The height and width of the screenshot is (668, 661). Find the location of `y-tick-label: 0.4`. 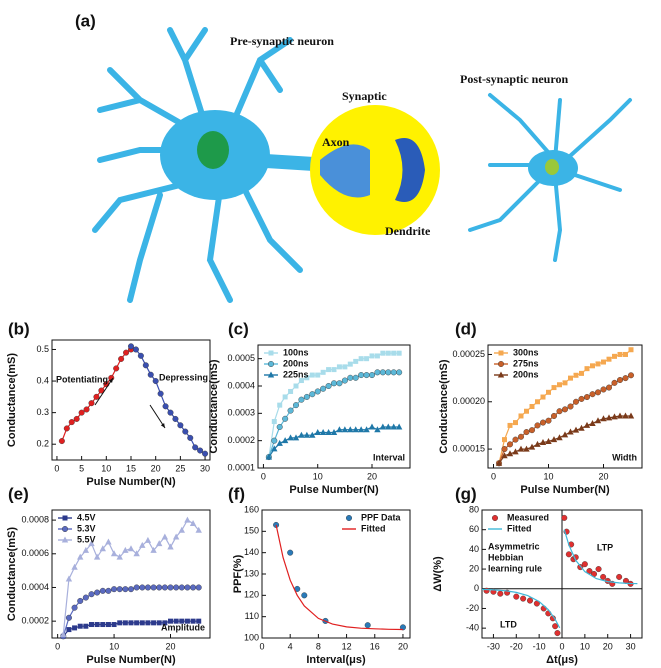

y-tick-label: 0.4 is located at coordinates (42, 380).